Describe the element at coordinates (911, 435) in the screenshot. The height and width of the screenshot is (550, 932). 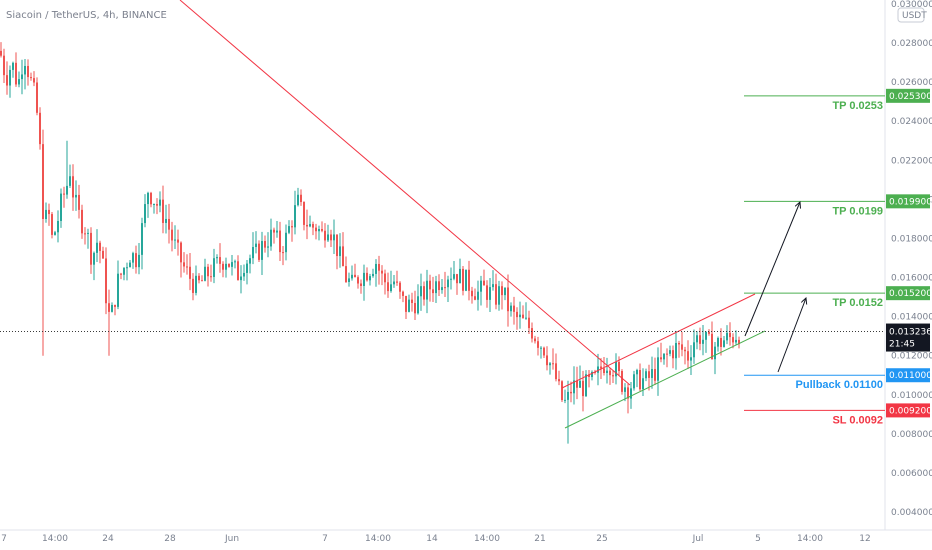
I see `y-tick-label: 0.008000` at that location.